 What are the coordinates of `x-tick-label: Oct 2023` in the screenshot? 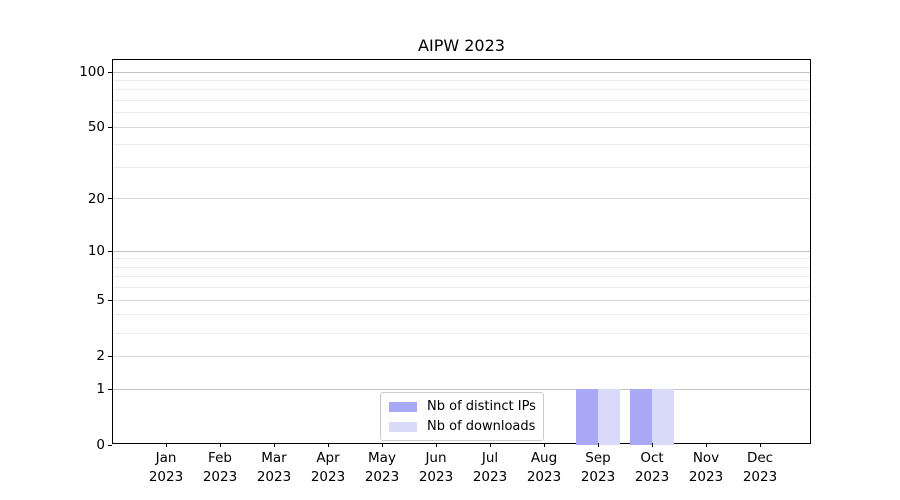 It's located at (652, 467).